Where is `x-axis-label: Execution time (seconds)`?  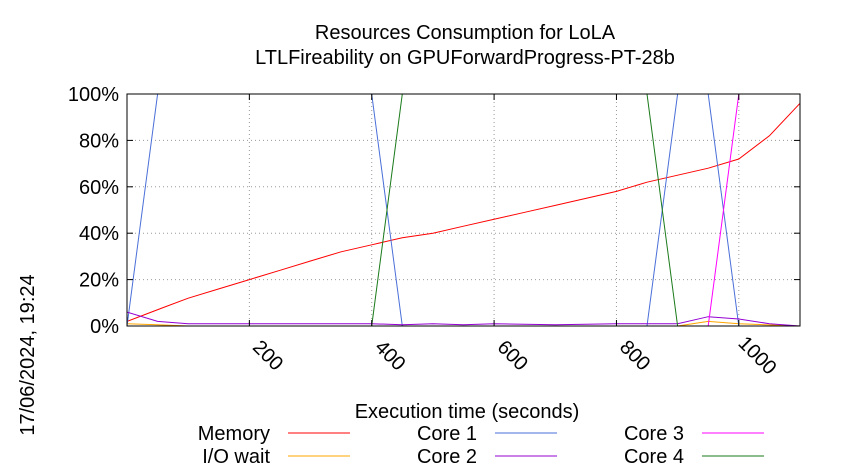
x-axis-label: Execution time (seconds) is located at coordinates (467, 412).